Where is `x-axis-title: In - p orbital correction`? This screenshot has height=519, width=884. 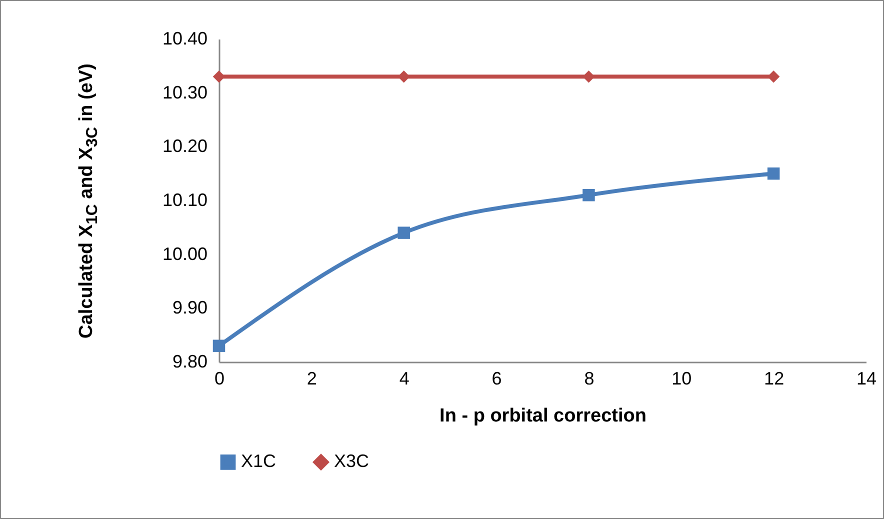
x-axis-title: In - p orbital correction is located at coordinates (543, 416).